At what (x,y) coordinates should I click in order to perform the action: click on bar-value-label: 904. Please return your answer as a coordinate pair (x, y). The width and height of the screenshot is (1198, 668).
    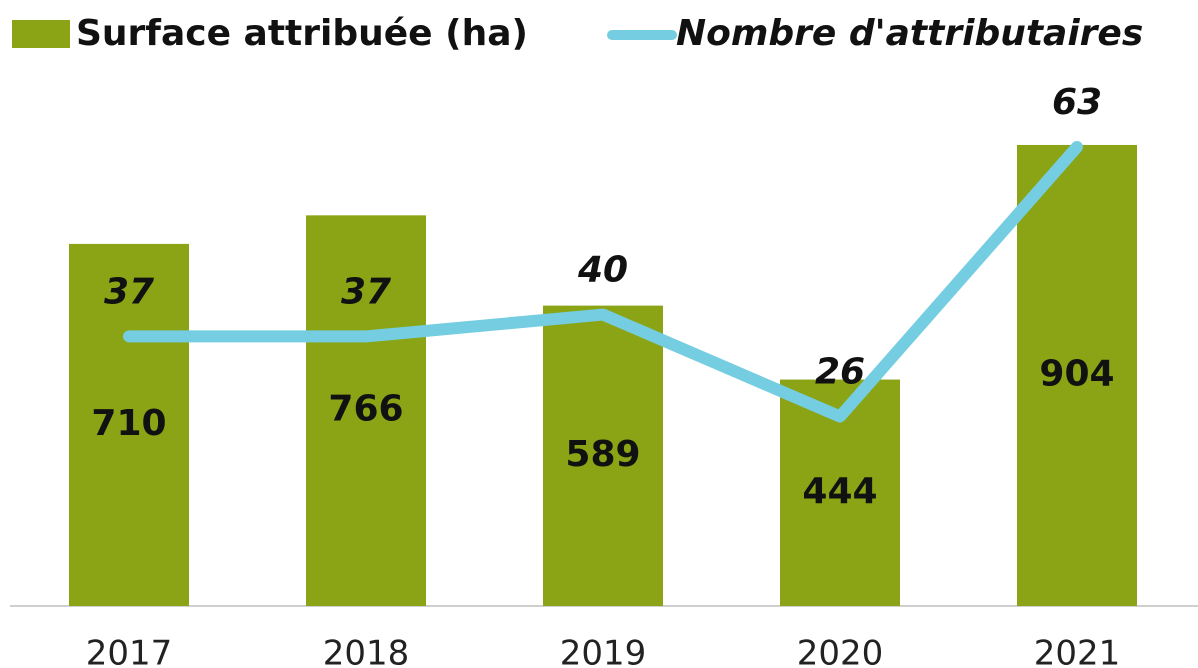
    Looking at the image, I should click on (1076, 373).